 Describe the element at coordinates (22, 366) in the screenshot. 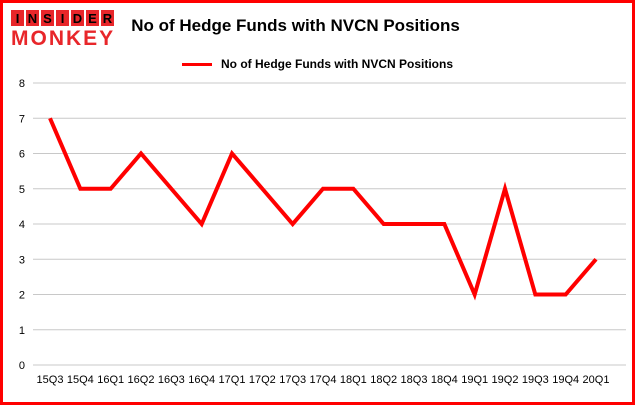

I see `y-tick-label: 0` at that location.